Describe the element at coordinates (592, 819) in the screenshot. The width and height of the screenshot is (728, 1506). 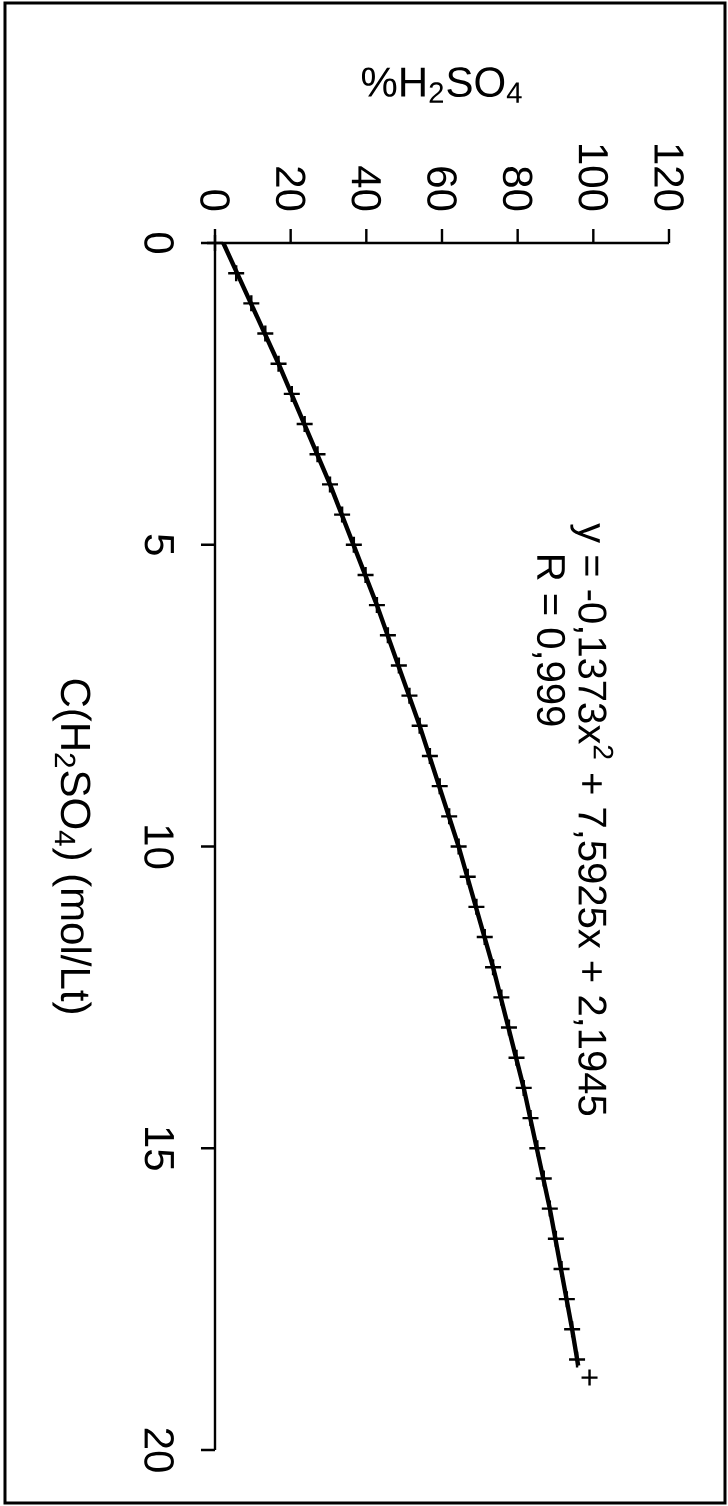
I see `annotation: y = -0,1373x$^{2}$ + 7,5925x + 2,1945` at that location.